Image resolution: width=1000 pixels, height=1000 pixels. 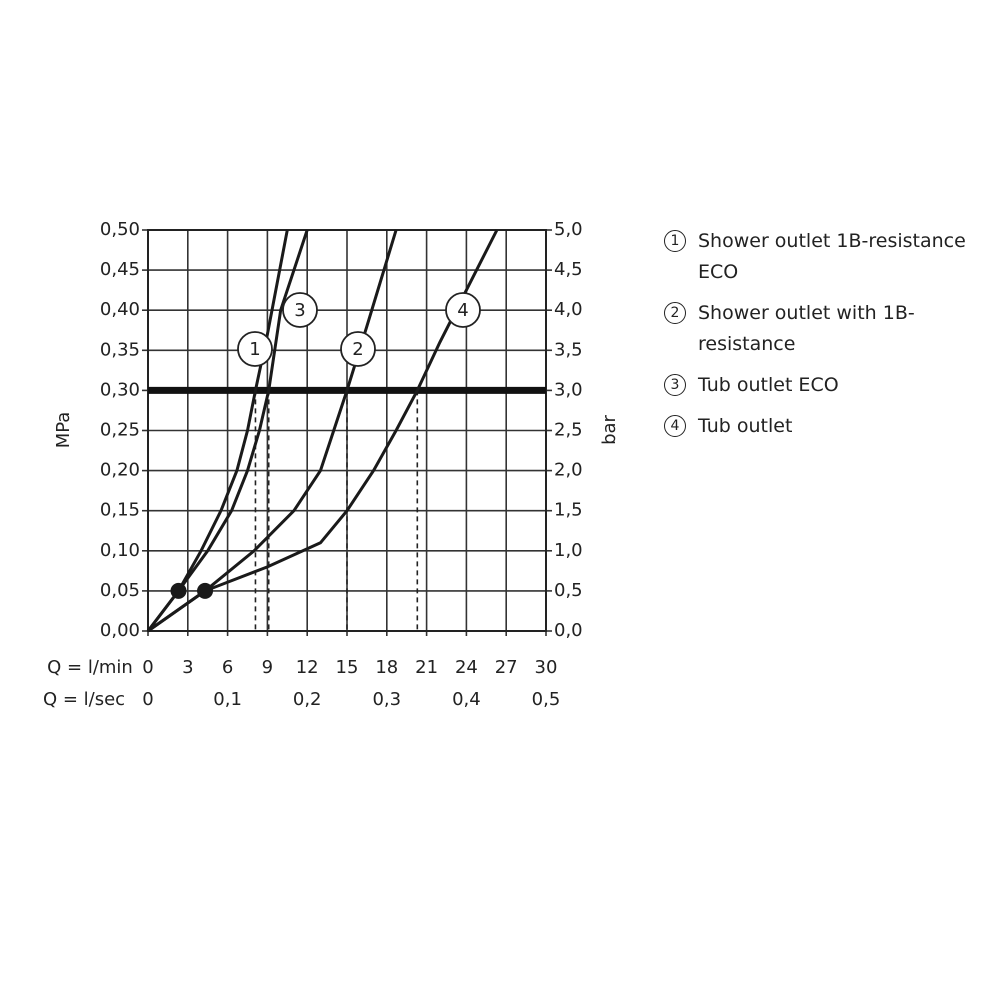 What do you see at coordinates (120, 309) in the screenshot?
I see `y-tick-label: 0,40` at bounding box center [120, 309].